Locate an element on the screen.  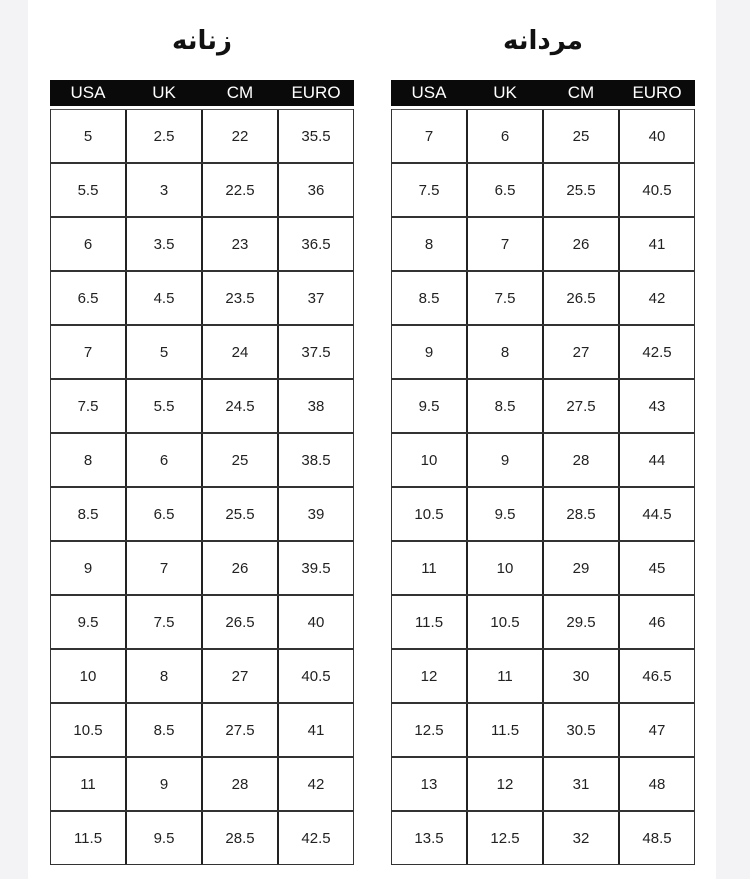
cell-uk: 11.5 is located at coordinates (504, 730).